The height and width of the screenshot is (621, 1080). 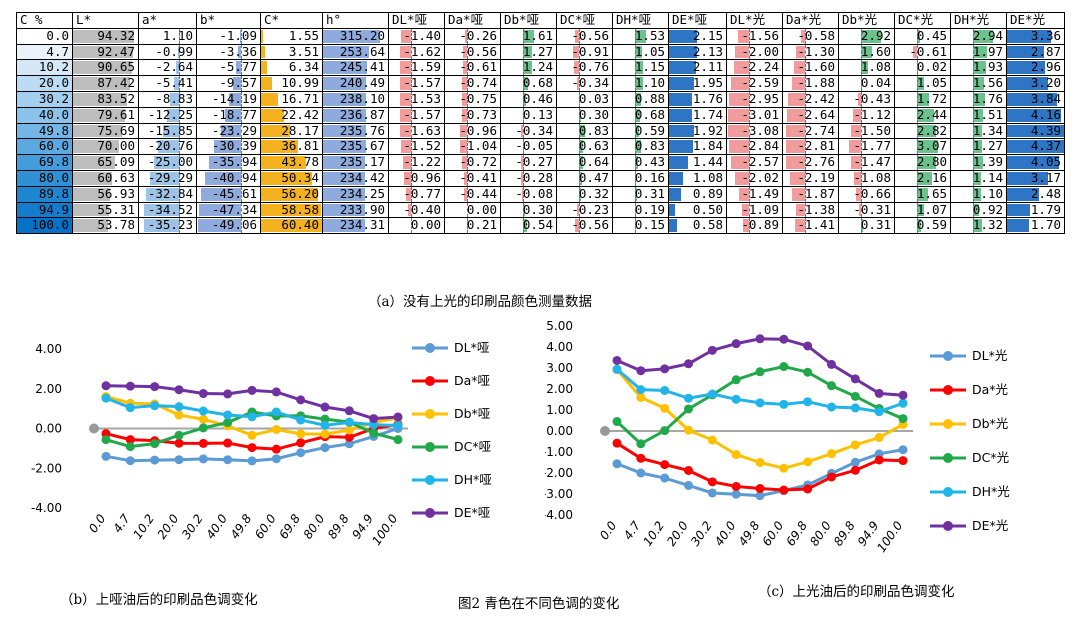 What do you see at coordinates (355, 36) in the screenshot?
I see `table-cell: 315.20` at bounding box center [355, 36].